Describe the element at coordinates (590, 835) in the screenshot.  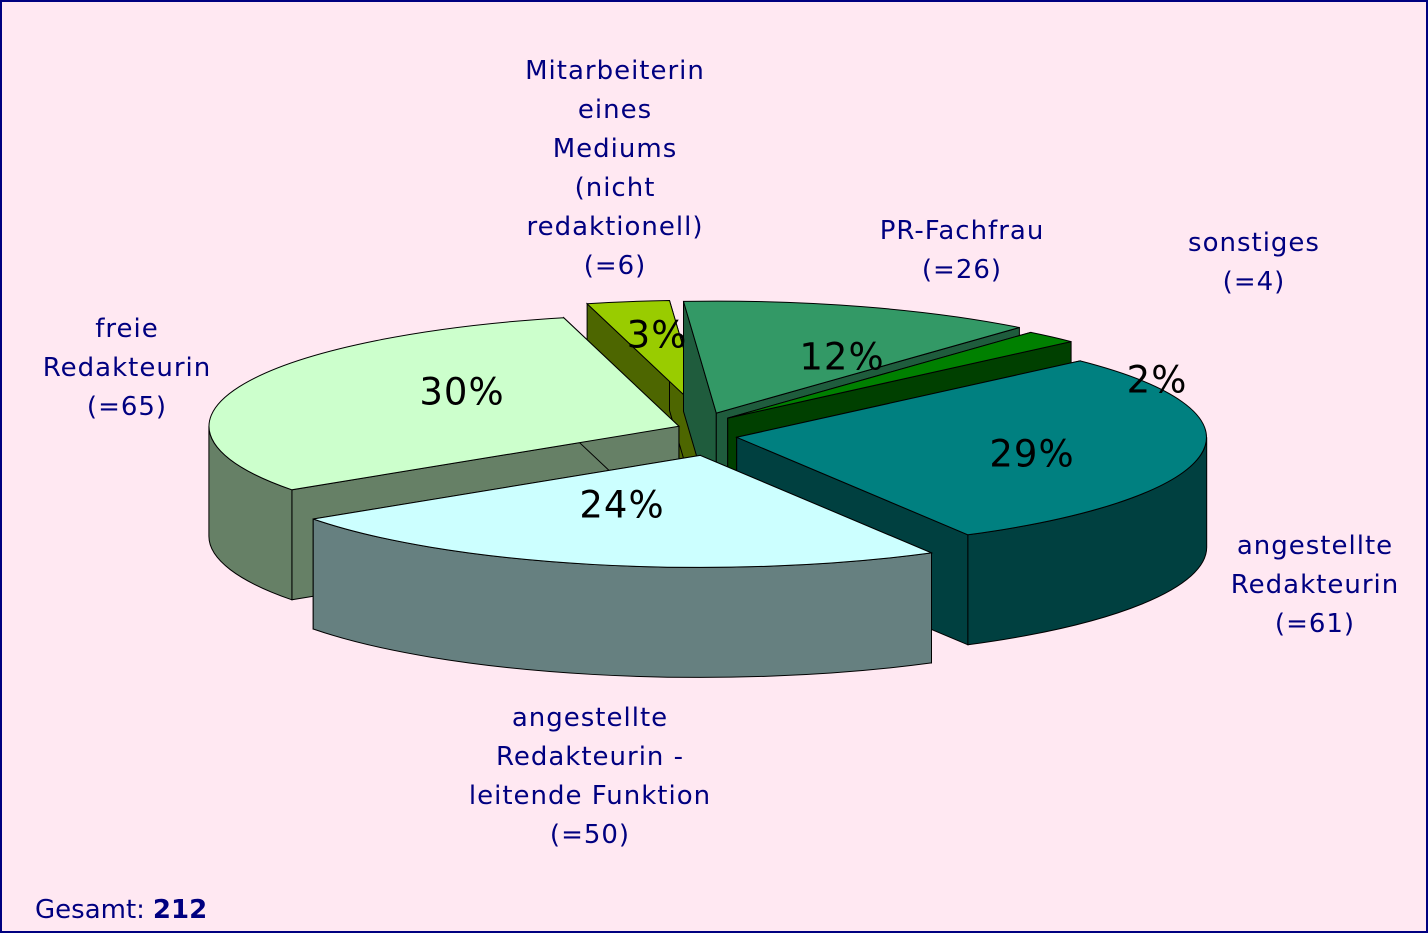
I see `count-label: (=50)` at that location.